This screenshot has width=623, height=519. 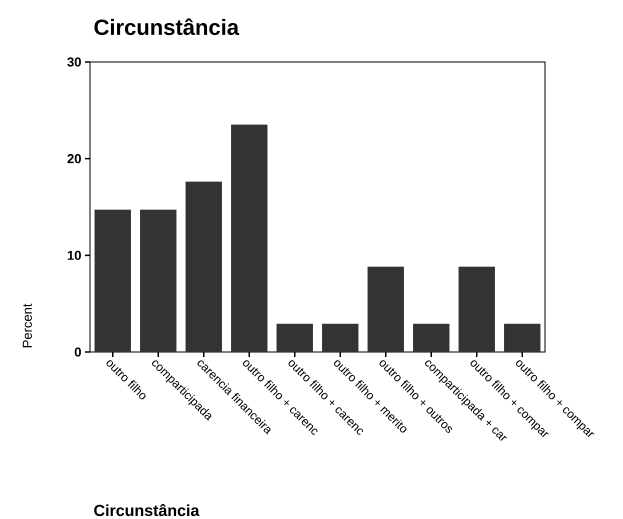 I want to click on x-axis-title: Circunstância, so click(x=147, y=510).